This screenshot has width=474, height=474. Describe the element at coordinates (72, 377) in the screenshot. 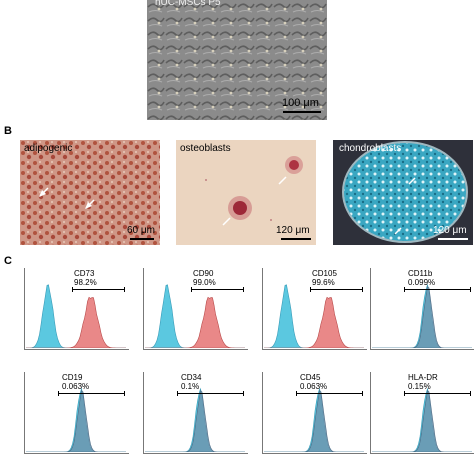

I see `marker-label: CD19` at that location.